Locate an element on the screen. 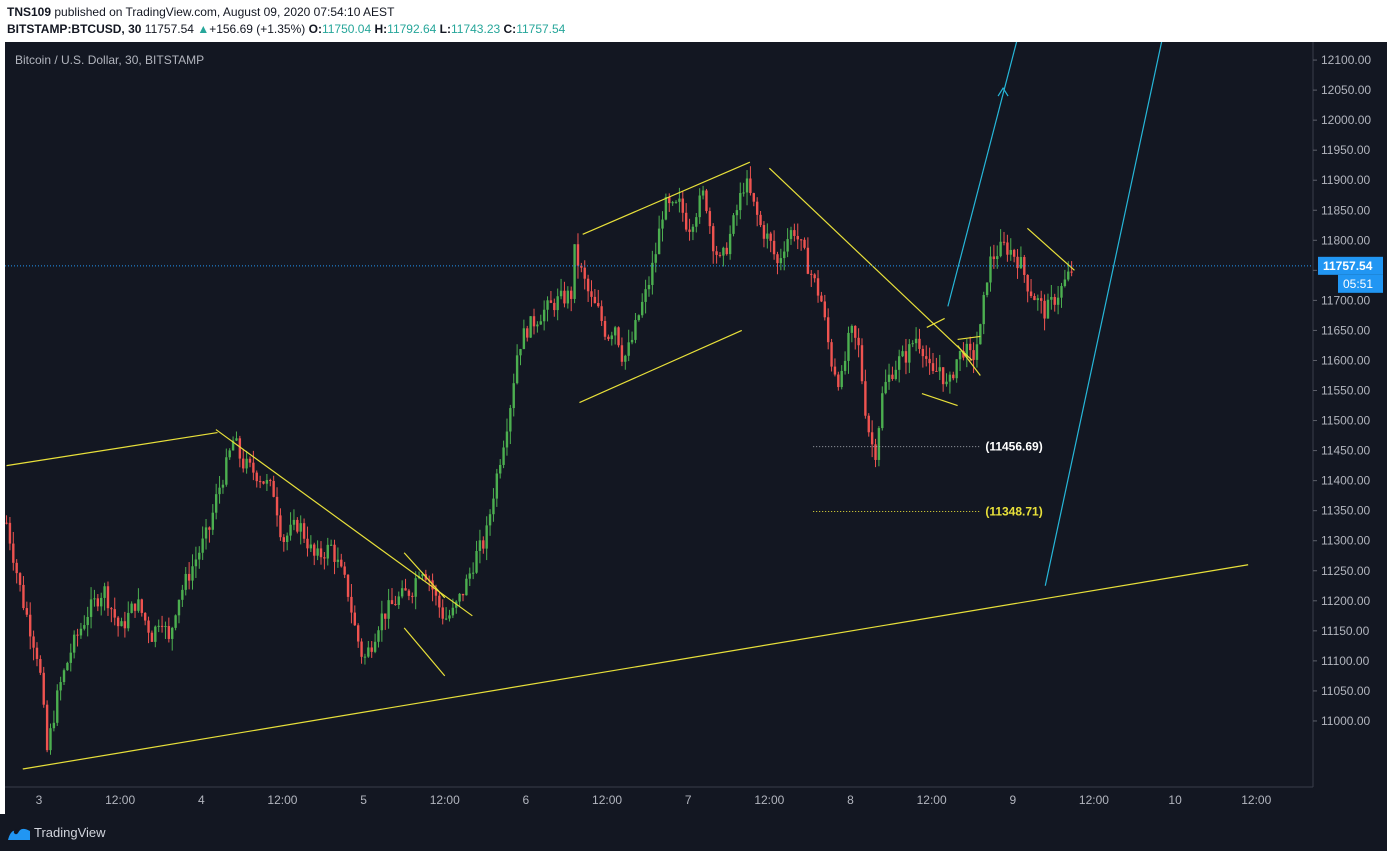 This screenshot has height=851, width=1387. tradingview-logo-icon is located at coordinates (19, 833).